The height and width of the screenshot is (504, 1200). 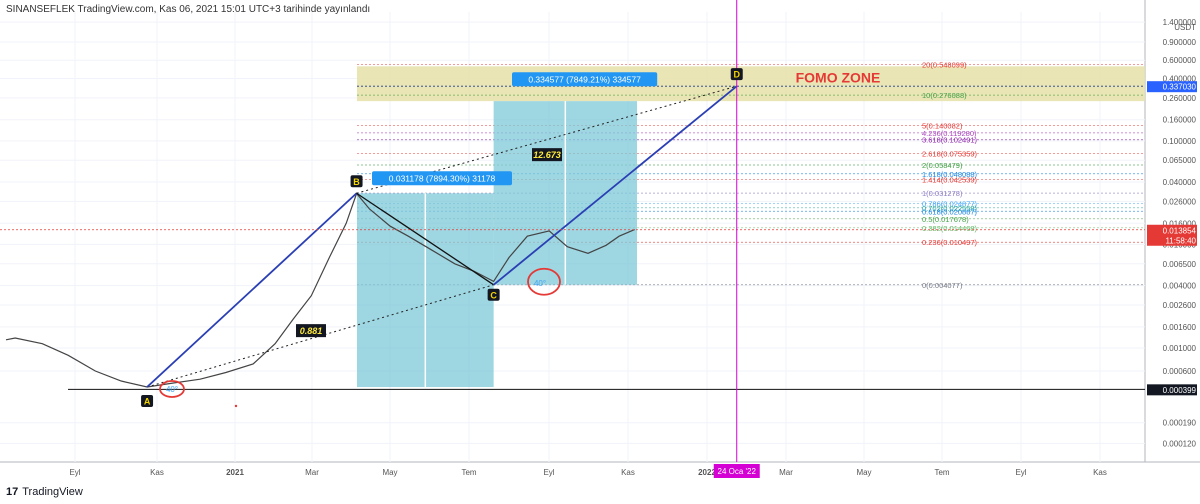 I want to click on price-label: 0.013854, so click(x=1180, y=230).